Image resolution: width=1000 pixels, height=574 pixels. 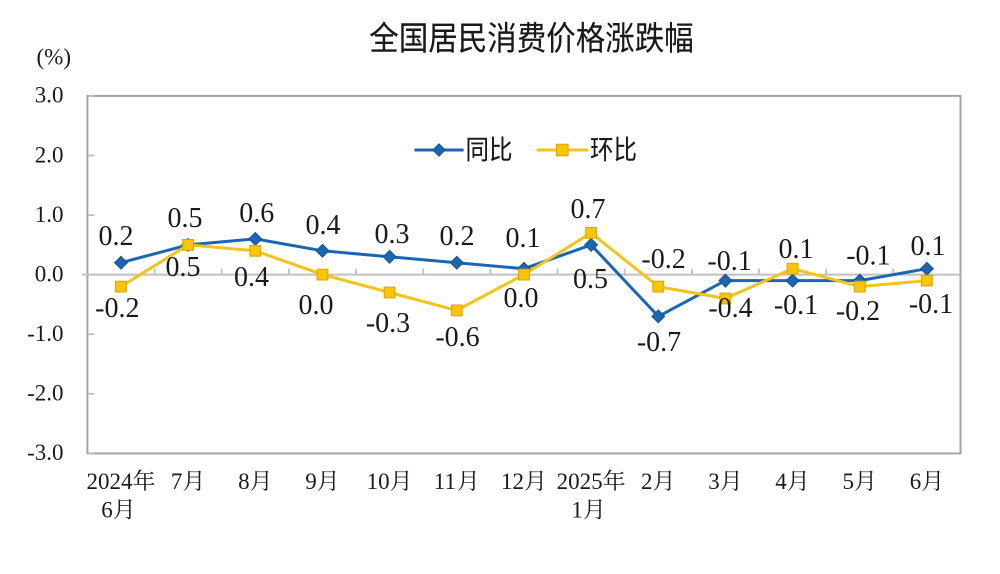 I want to click on svg-text: -1.0, so click(x=45, y=333).